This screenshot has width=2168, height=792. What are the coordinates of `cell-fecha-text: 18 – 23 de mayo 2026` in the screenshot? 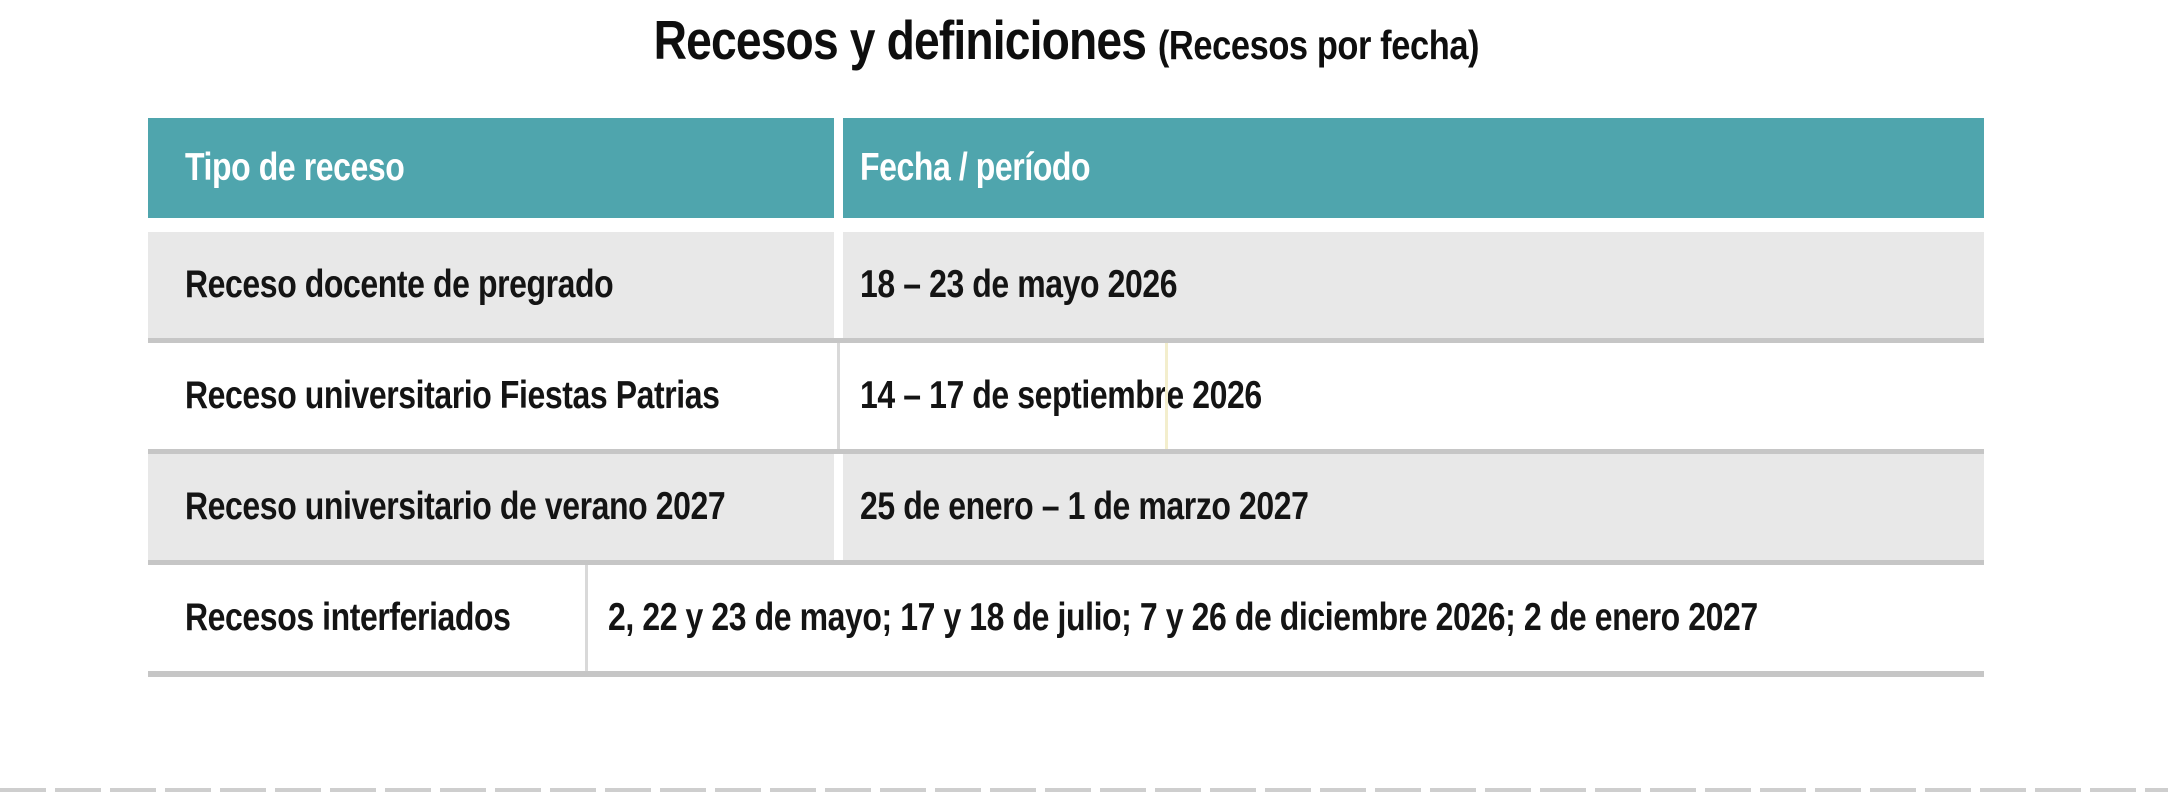 It's located at (1019, 284).